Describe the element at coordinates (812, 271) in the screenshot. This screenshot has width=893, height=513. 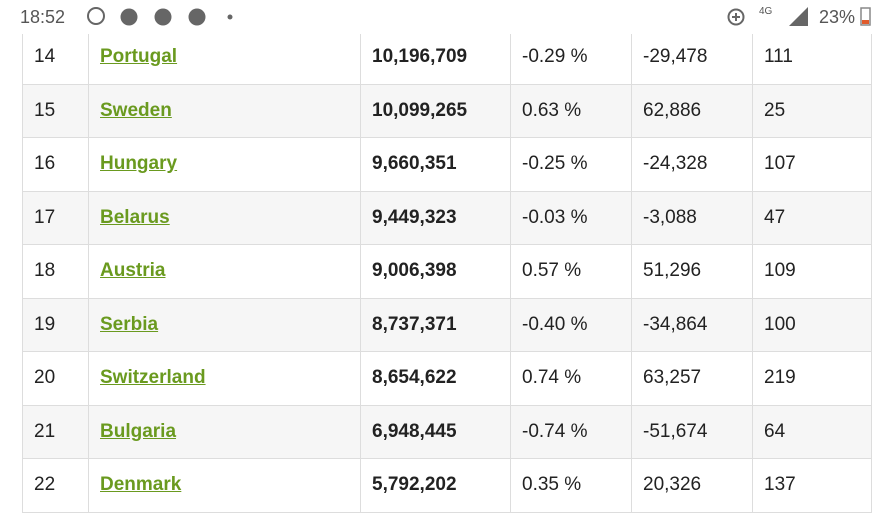
I see `density-cell: 109` at that location.